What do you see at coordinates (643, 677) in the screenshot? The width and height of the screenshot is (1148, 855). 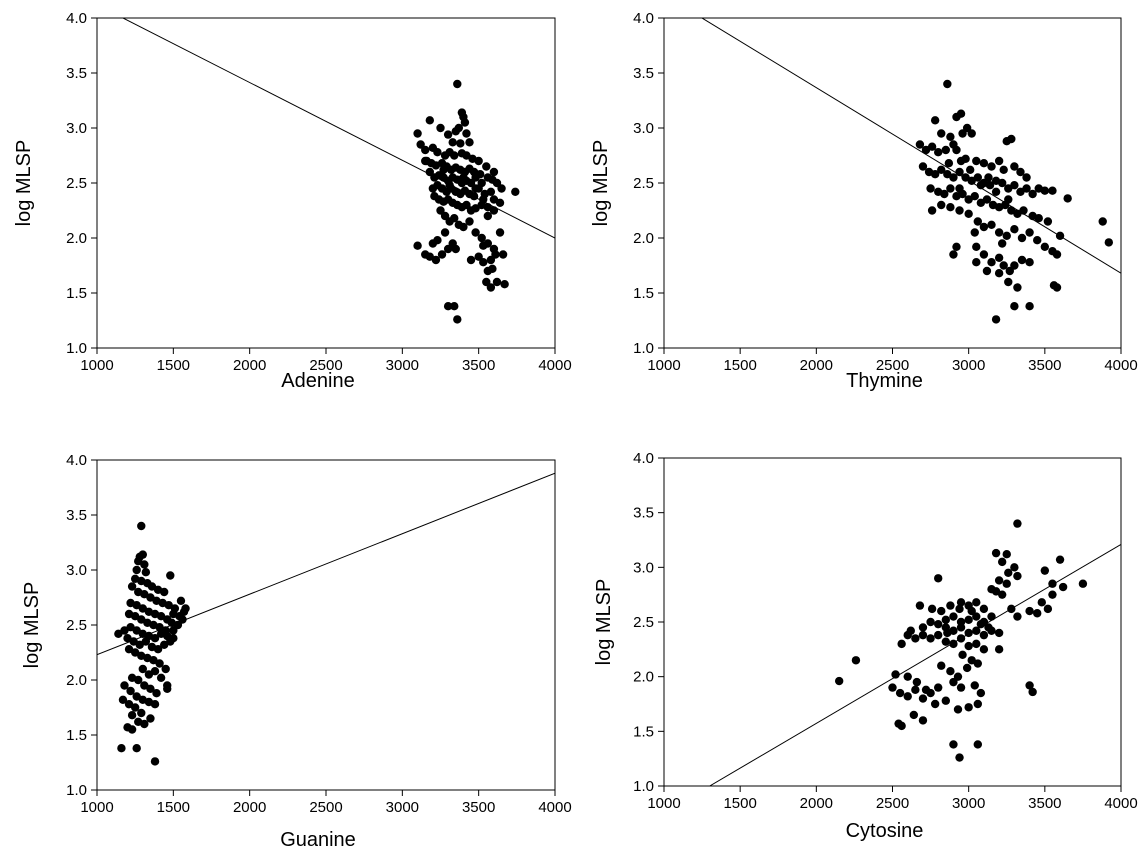 I see `y-tick-label: 2.0` at bounding box center [643, 677].